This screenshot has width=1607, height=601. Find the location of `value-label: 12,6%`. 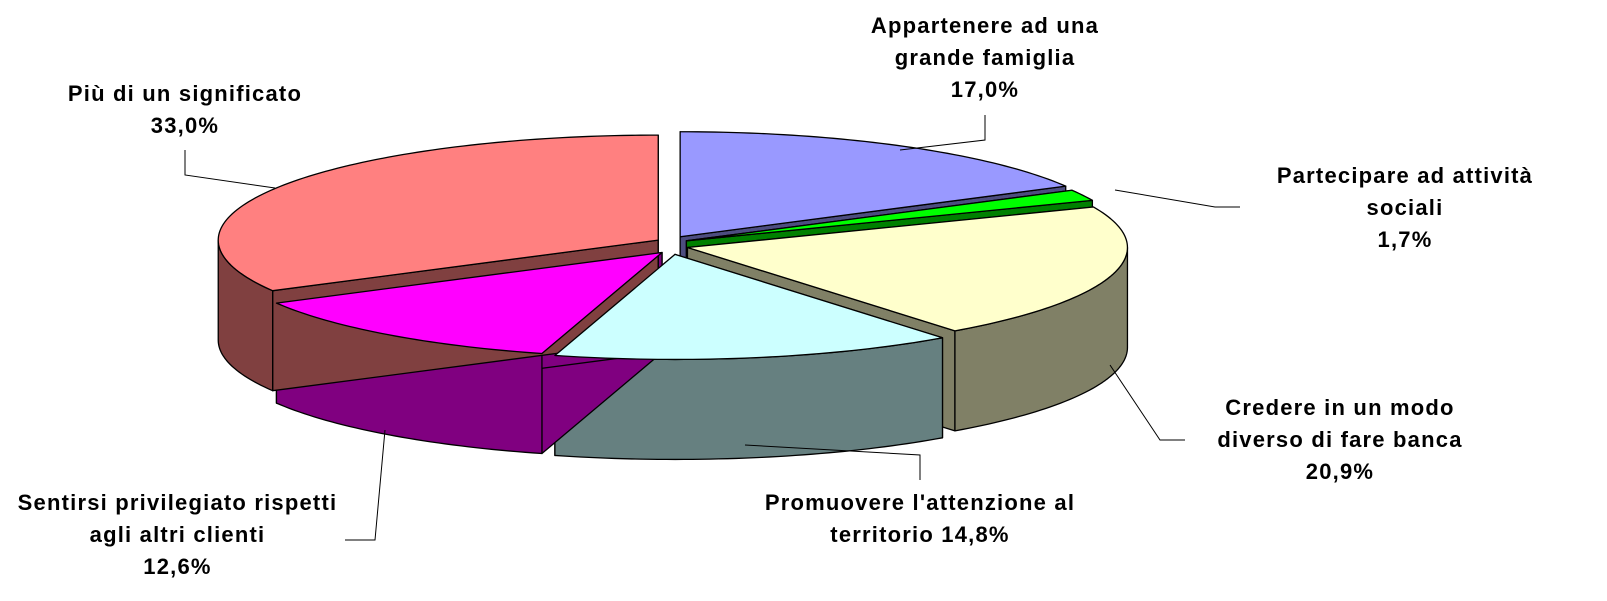

value-label: 12,6% is located at coordinates (177, 566).